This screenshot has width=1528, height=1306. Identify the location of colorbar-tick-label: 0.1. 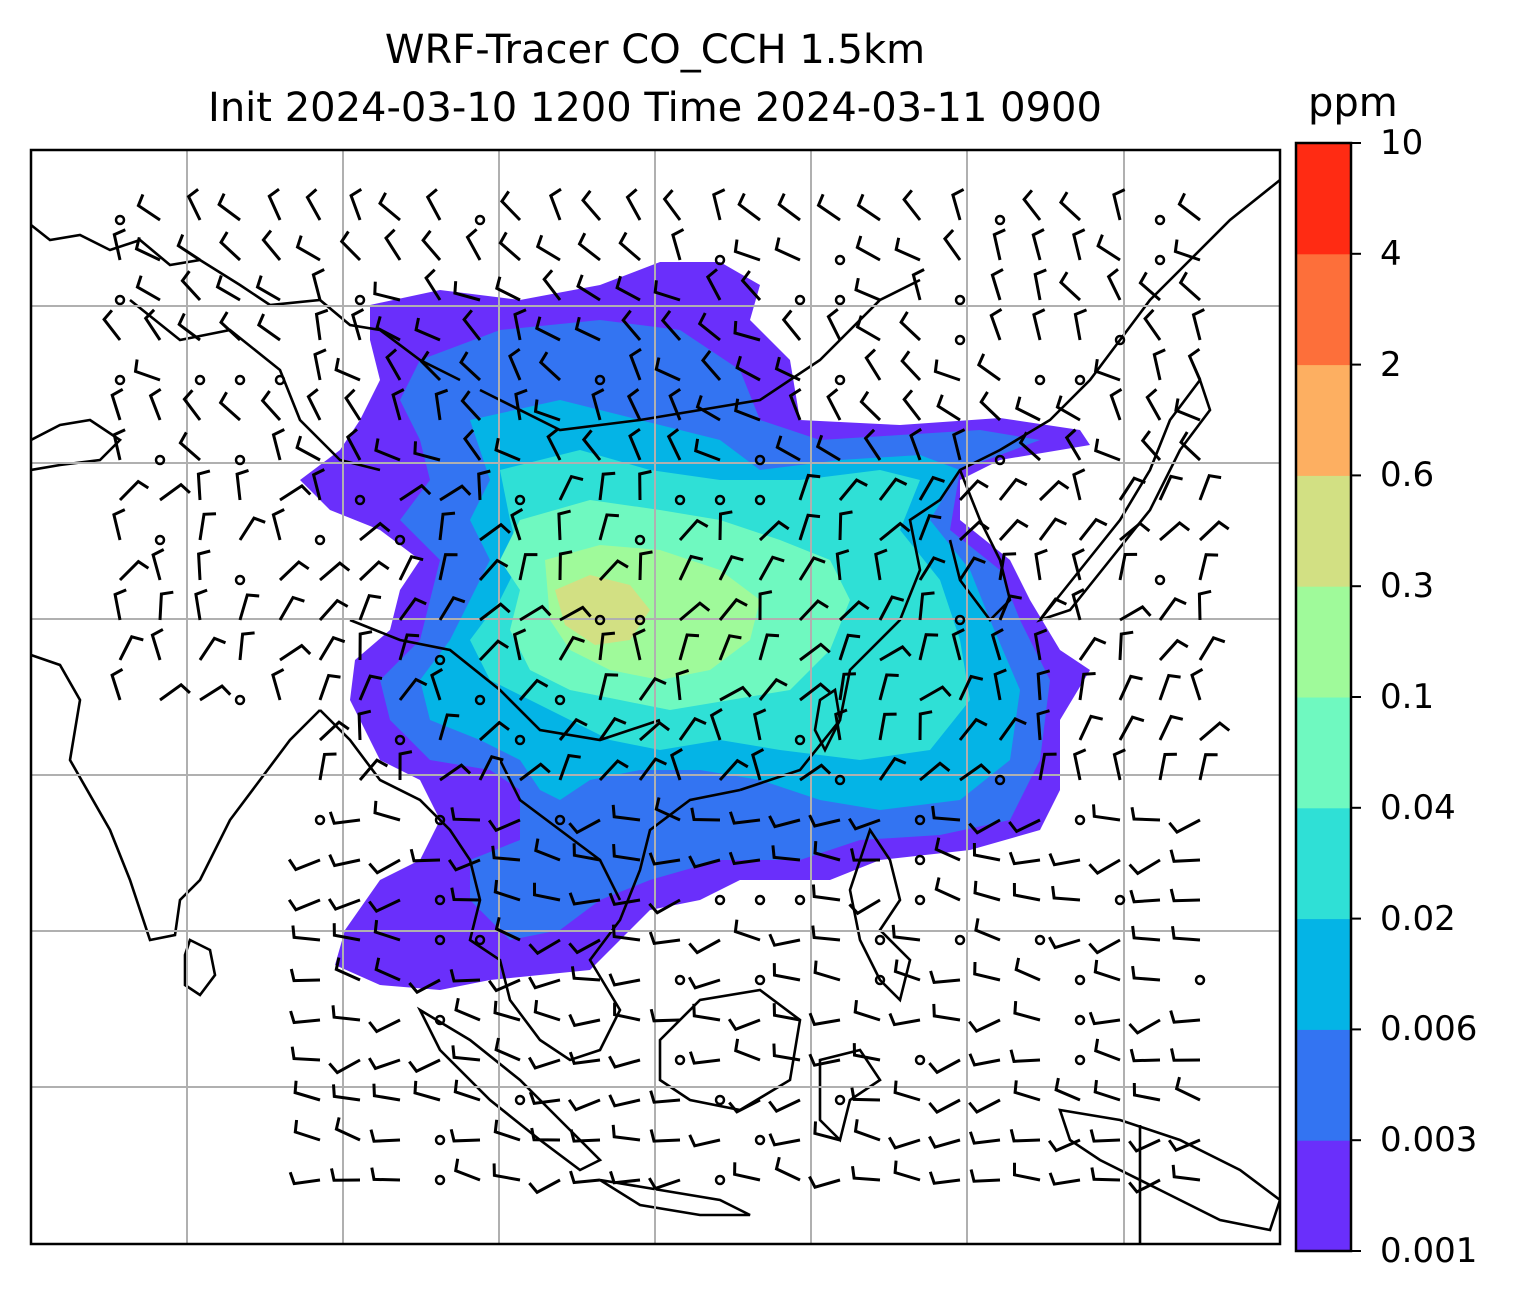
(1407, 697).